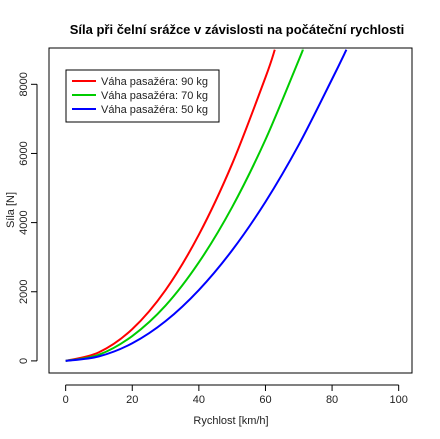 The height and width of the screenshot is (439, 440). What do you see at coordinates (24, 153) in the screenshot?
I see `y-tick-label: 6000` at bounding box center [24, 153].